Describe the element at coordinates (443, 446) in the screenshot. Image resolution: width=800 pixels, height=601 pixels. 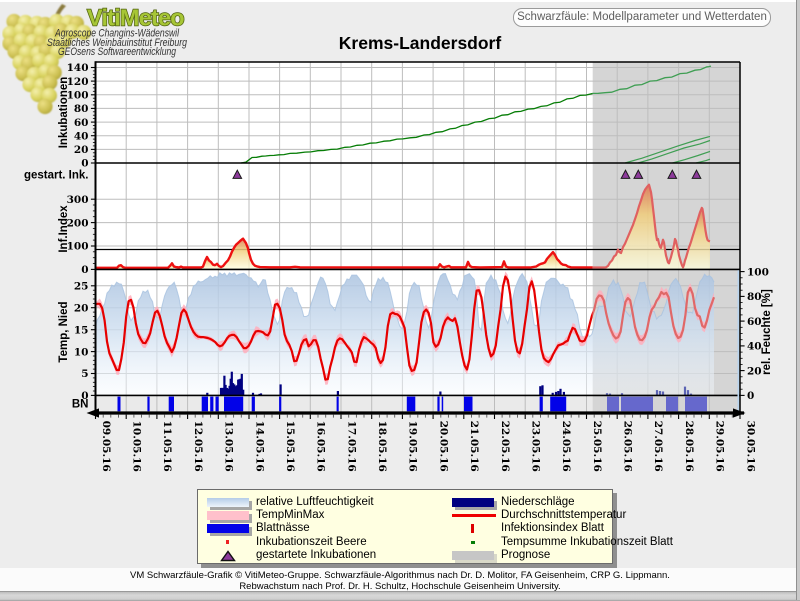
I see `svg-text: 20.05.16` at that location.